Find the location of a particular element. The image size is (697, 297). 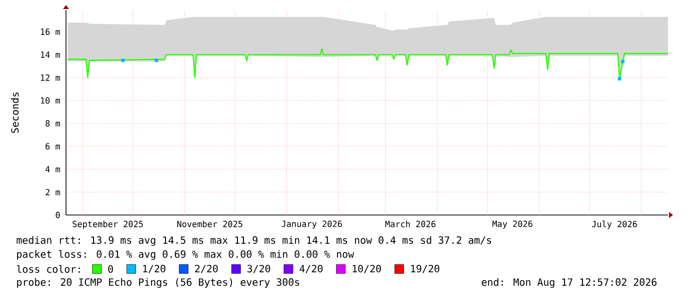

text: end: Mon Aug 17 12:57:02 2026 is located at coordinates (569, 283).